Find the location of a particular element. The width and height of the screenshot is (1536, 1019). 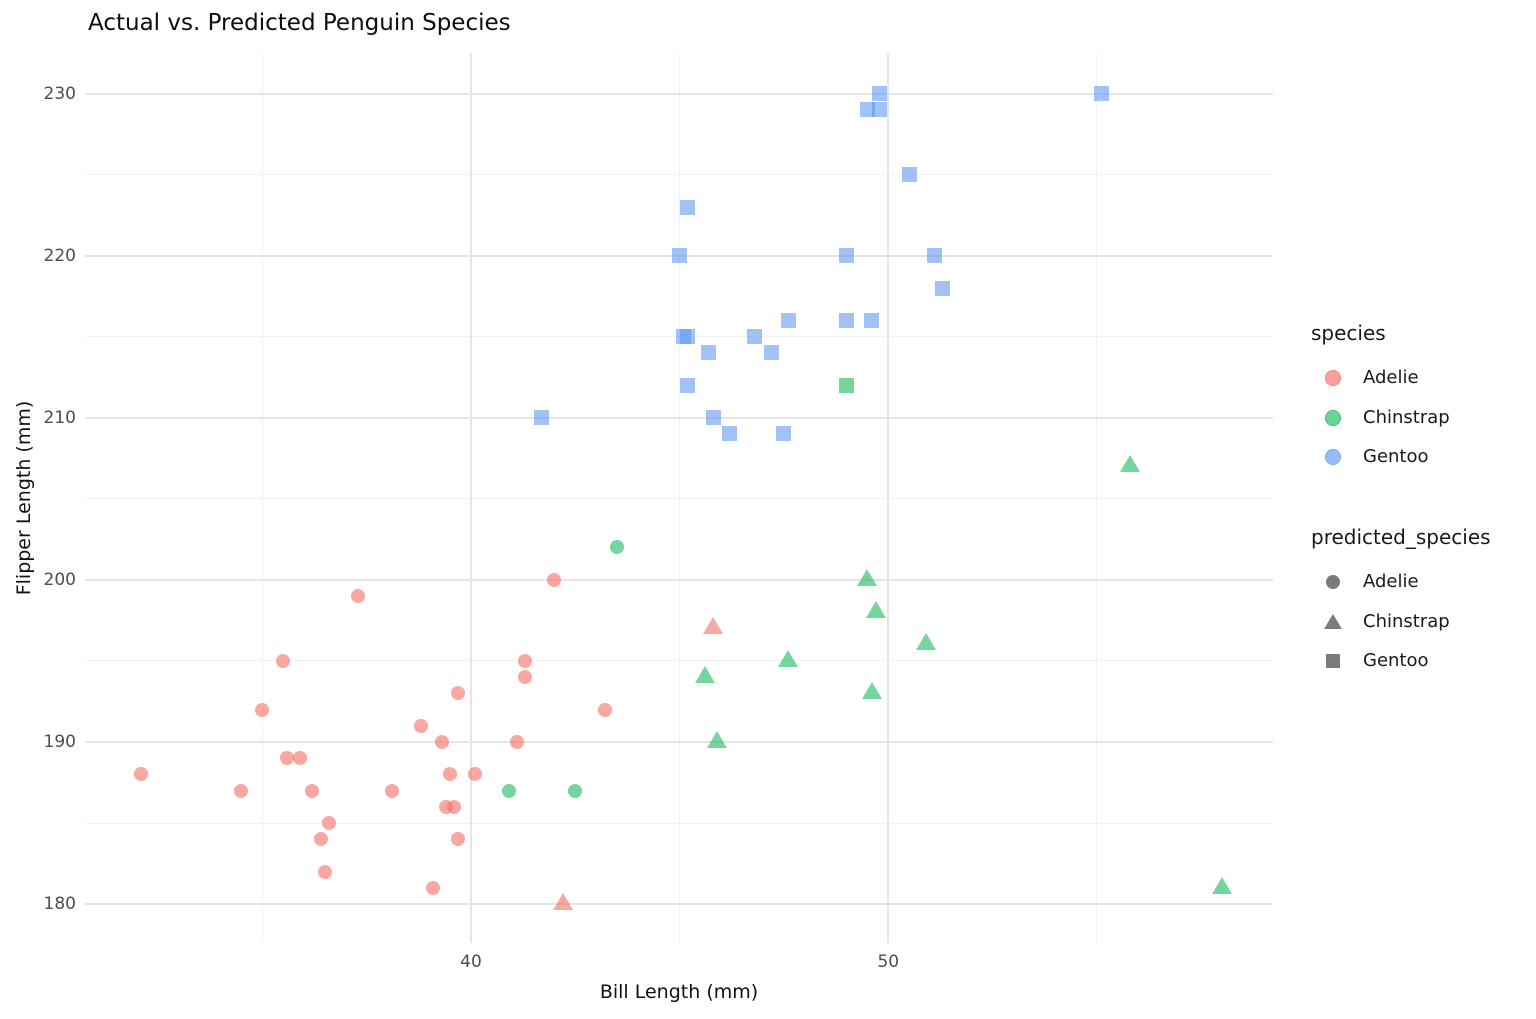

y-axis-title: Flipper Length (mm) is located at coordinates (24, 498).